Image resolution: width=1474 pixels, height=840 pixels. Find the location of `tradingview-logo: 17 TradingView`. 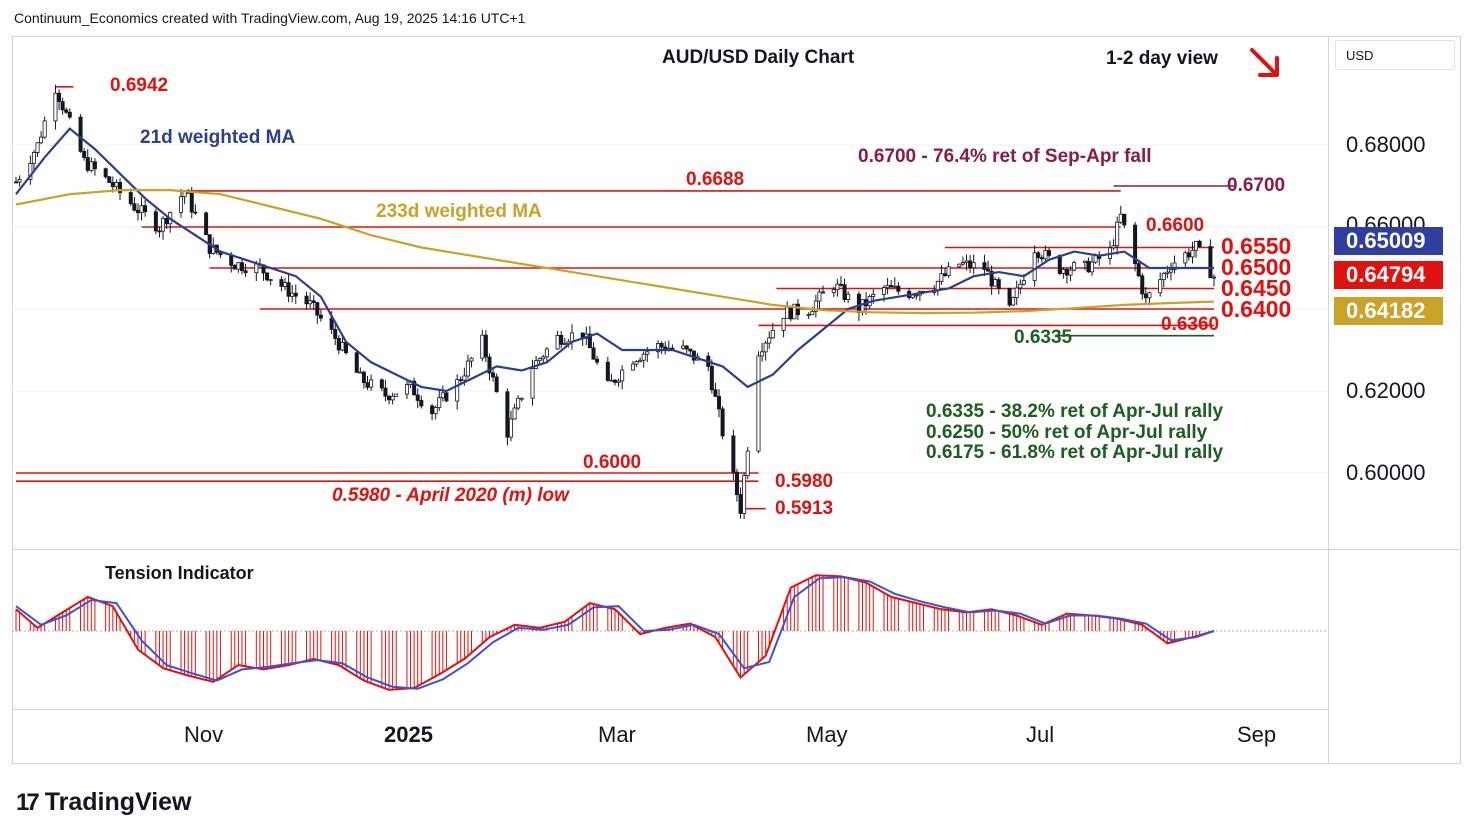

tradingview-logo: 17 TradingView is located at coordinates (104, 802).